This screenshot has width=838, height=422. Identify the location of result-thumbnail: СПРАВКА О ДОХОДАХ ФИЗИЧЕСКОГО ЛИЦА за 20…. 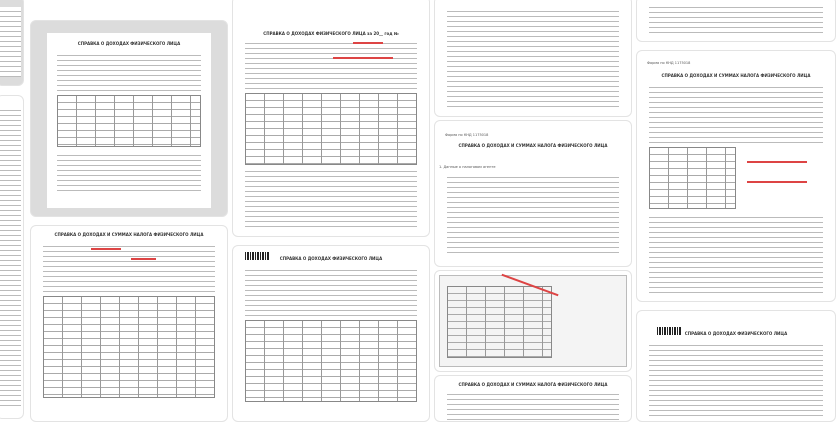
(331, 118).